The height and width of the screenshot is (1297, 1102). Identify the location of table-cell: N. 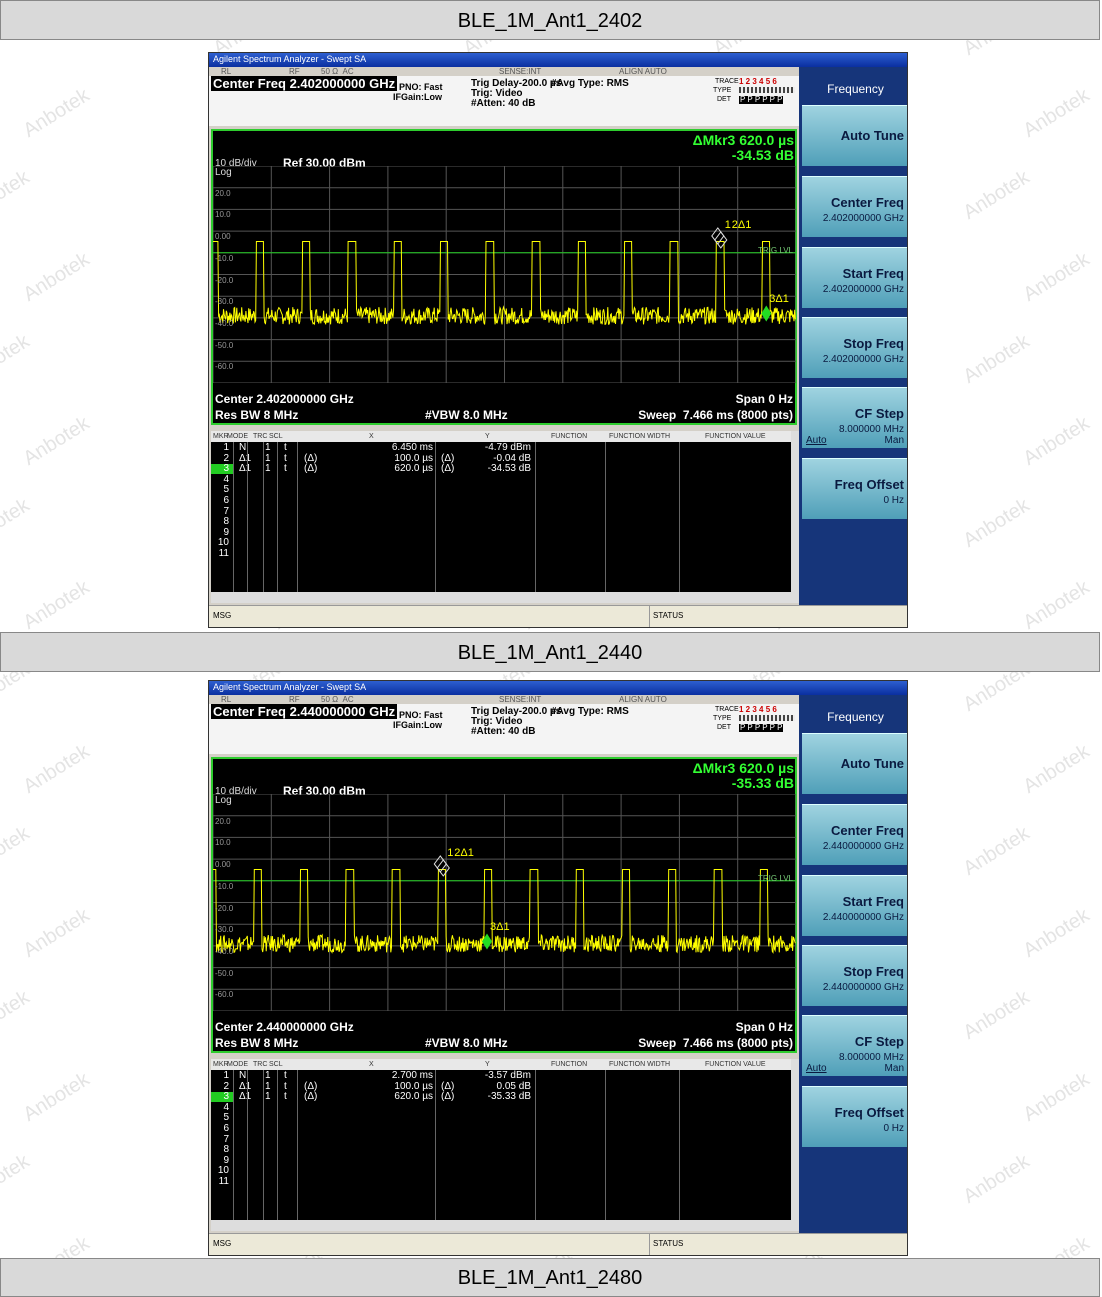
(243, 1075).